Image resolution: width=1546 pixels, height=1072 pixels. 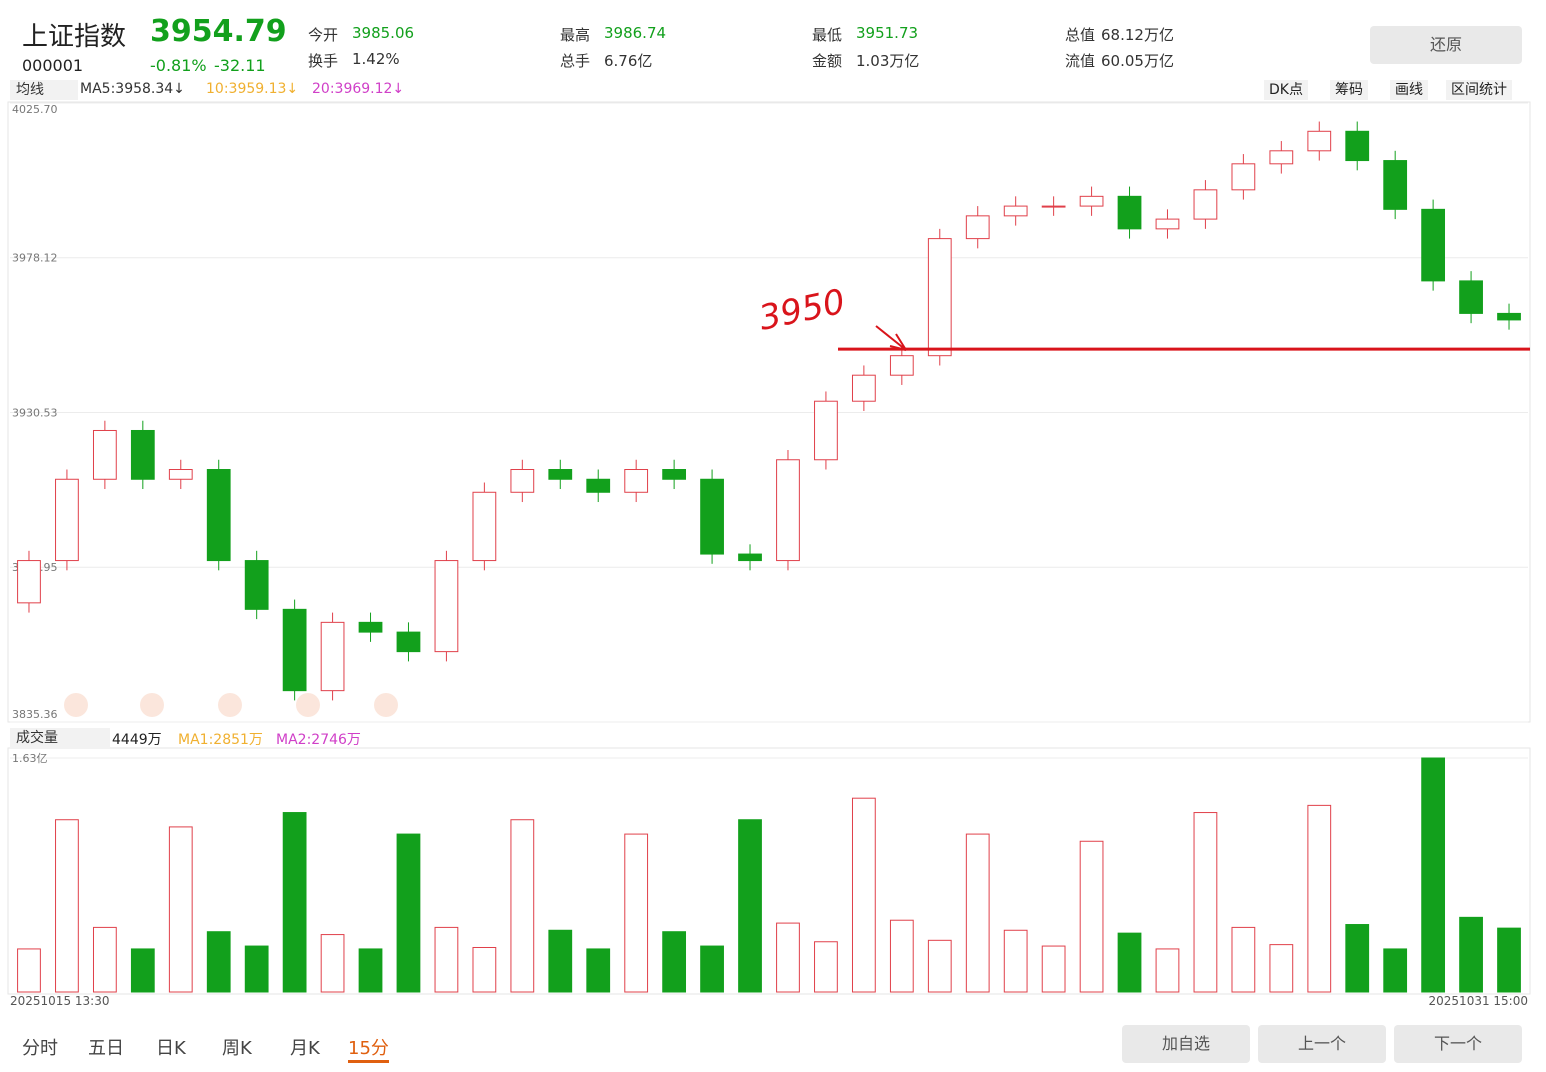 What do you see at coordinates (44, 90) in the screenshot?
I see `ma-select: 均线` at bounding box center [44, 90].